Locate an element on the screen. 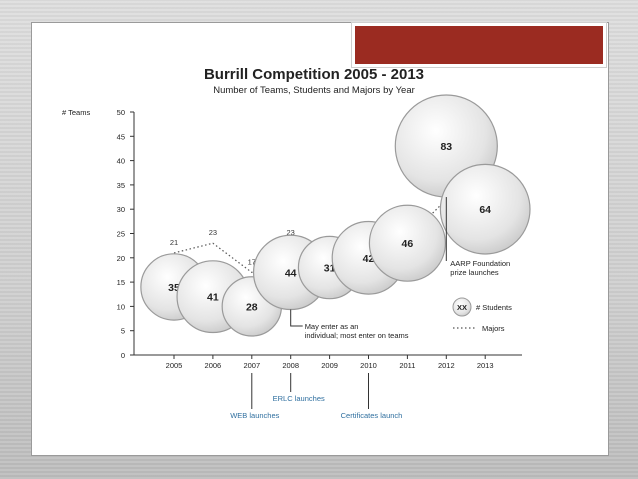 Image resolution: width=638 pixels, height=479 pixels. y-tick-label: 10 is located at coordinates (121, 306).